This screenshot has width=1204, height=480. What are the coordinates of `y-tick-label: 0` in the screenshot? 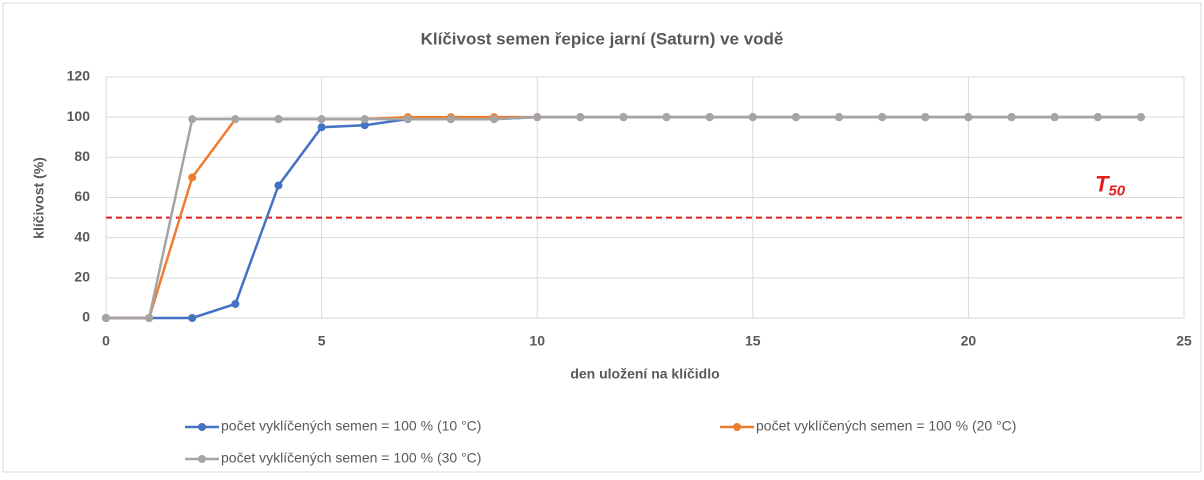 It's located at (86, 317).